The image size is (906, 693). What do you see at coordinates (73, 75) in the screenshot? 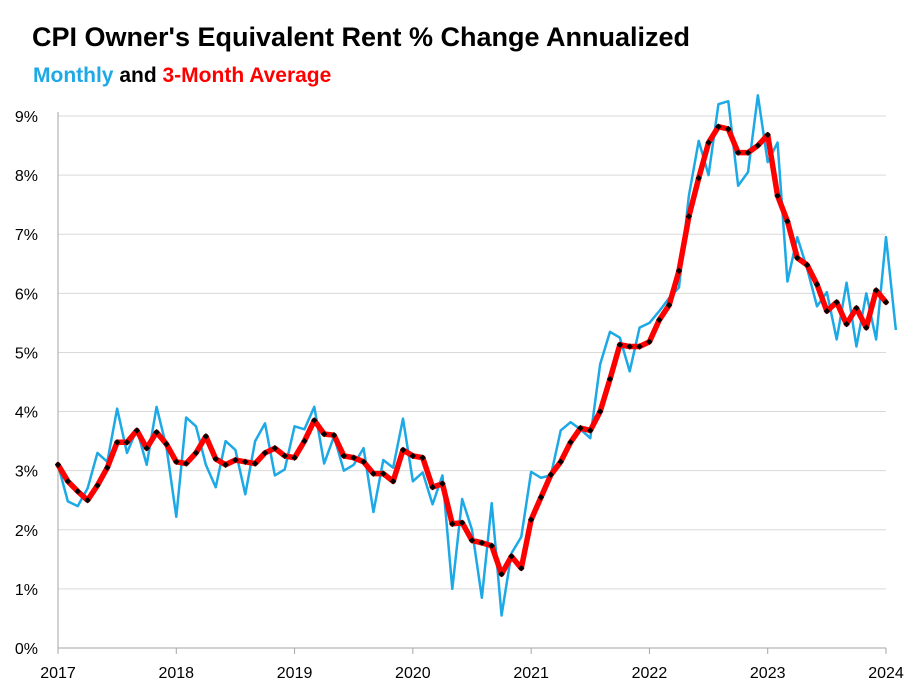
I see `subtitle-monthly: Monthly` at bounding box center [73, 75].